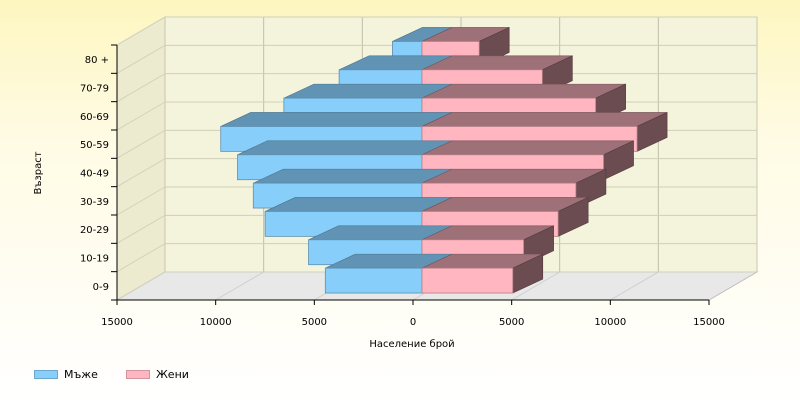 The height and width of the screenshot is (400, 800). What do you see at coordinates (94, 202) in the screenshot?
I see `y-tick-label: 30-39` at bounding box center [94, 202].